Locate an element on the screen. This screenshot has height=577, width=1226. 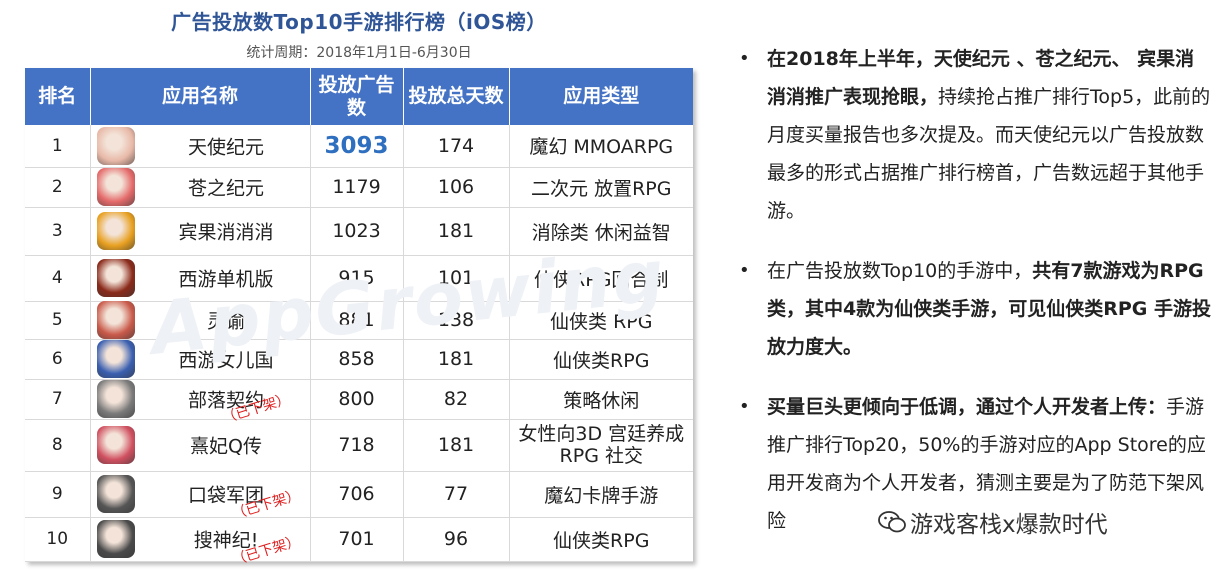
app-type-cell: 策略休闲 is located at coordinates (601, 399).